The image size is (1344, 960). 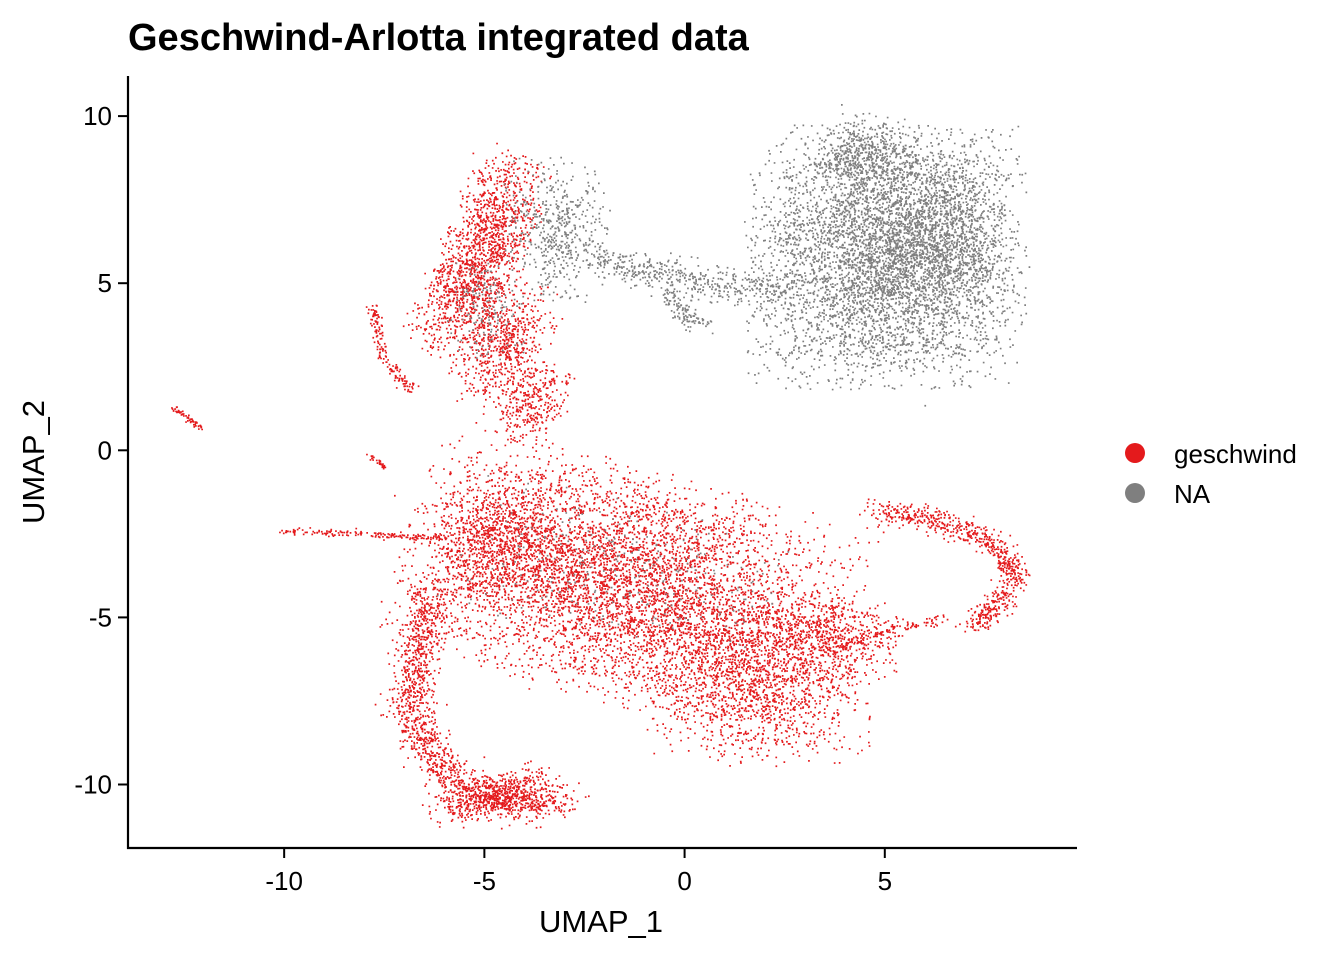 I want to click on x-tick-label: 5, so click(x=885, y=881).